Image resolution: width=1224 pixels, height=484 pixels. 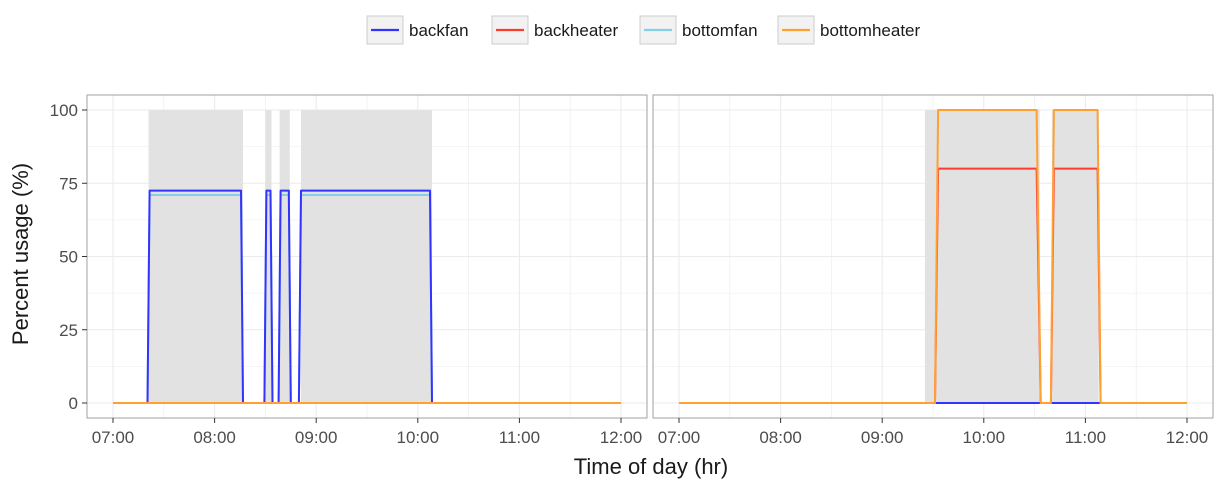 What do you see at coordinates (720, 30) in the screenshot?
I see `legend-label-bottomfan: bottomfan` at bounding box center [720, 30].